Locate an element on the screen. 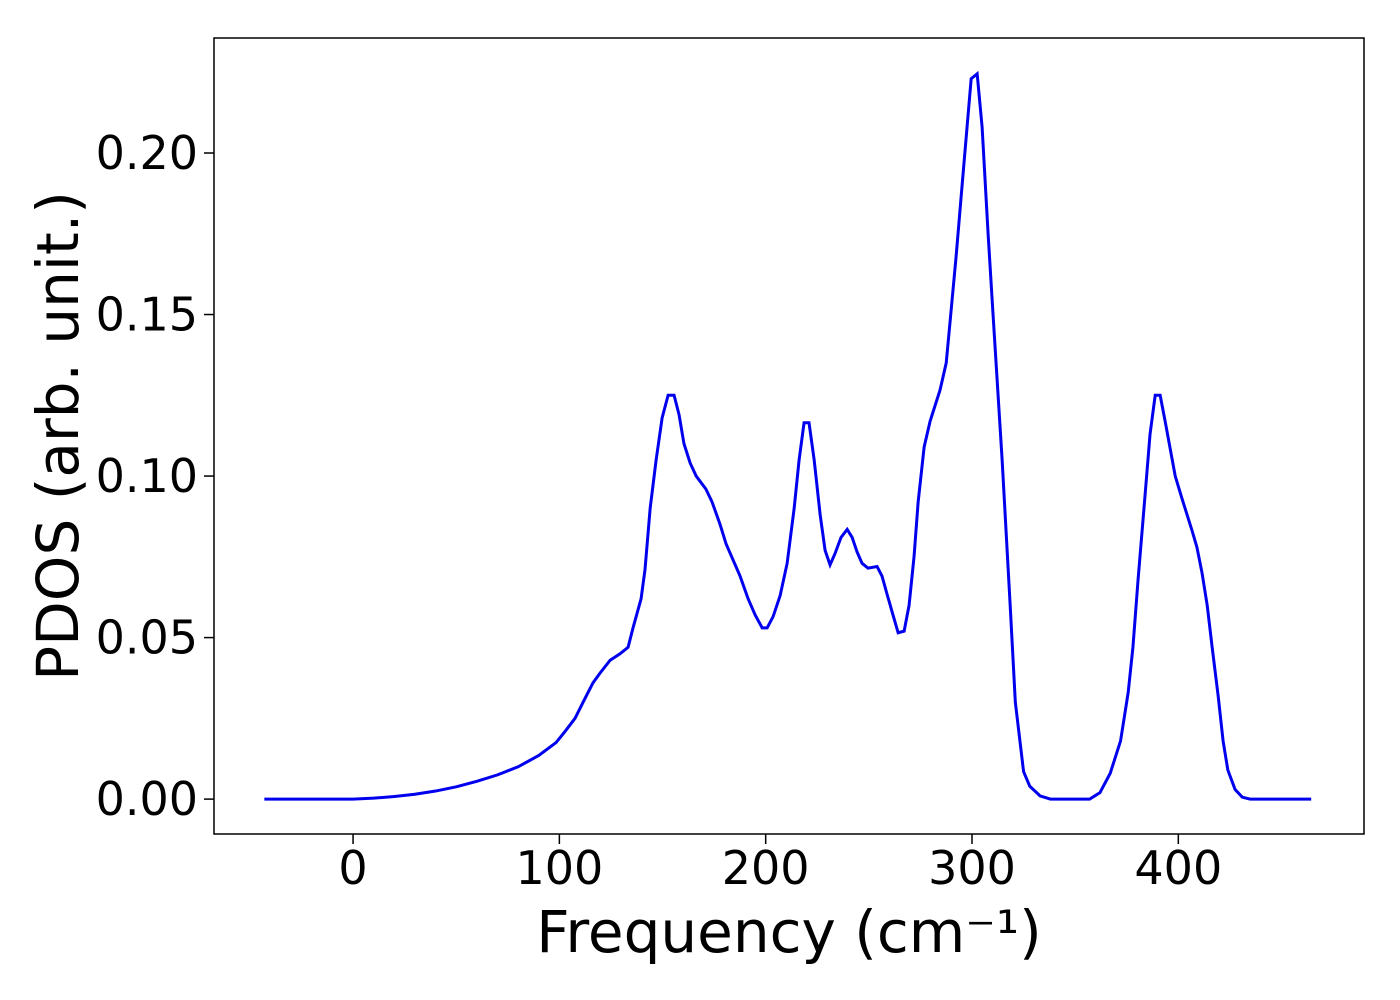 The height and width of the screenshot is (1000, 1400). x-tick-label: 0 is located at coordinates (352, 868).